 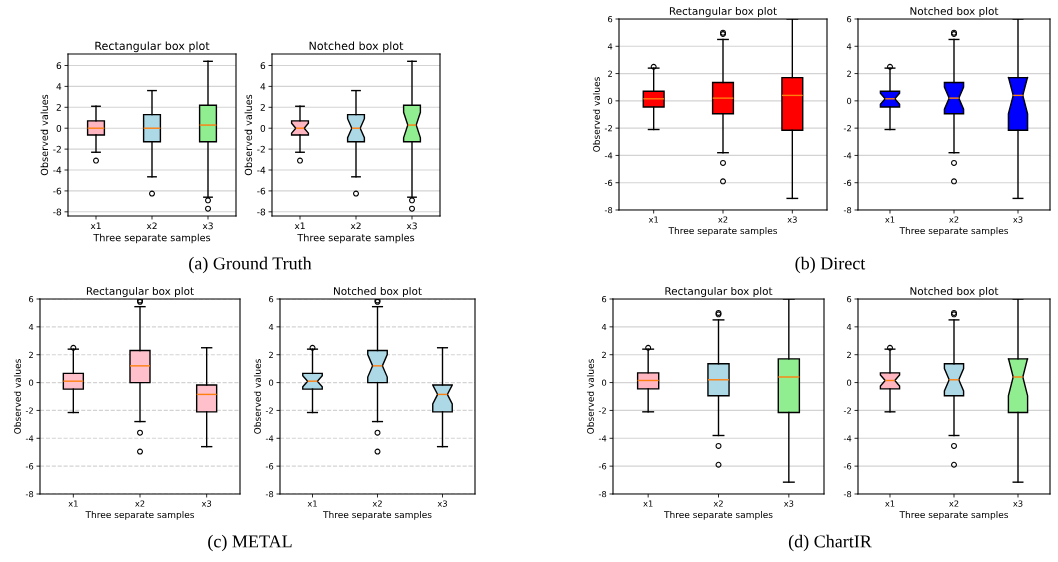 What do you see at coordinates (250, 543) in the screenshot?
I see `text: (c) METAL` at bounding box center [250, 543].